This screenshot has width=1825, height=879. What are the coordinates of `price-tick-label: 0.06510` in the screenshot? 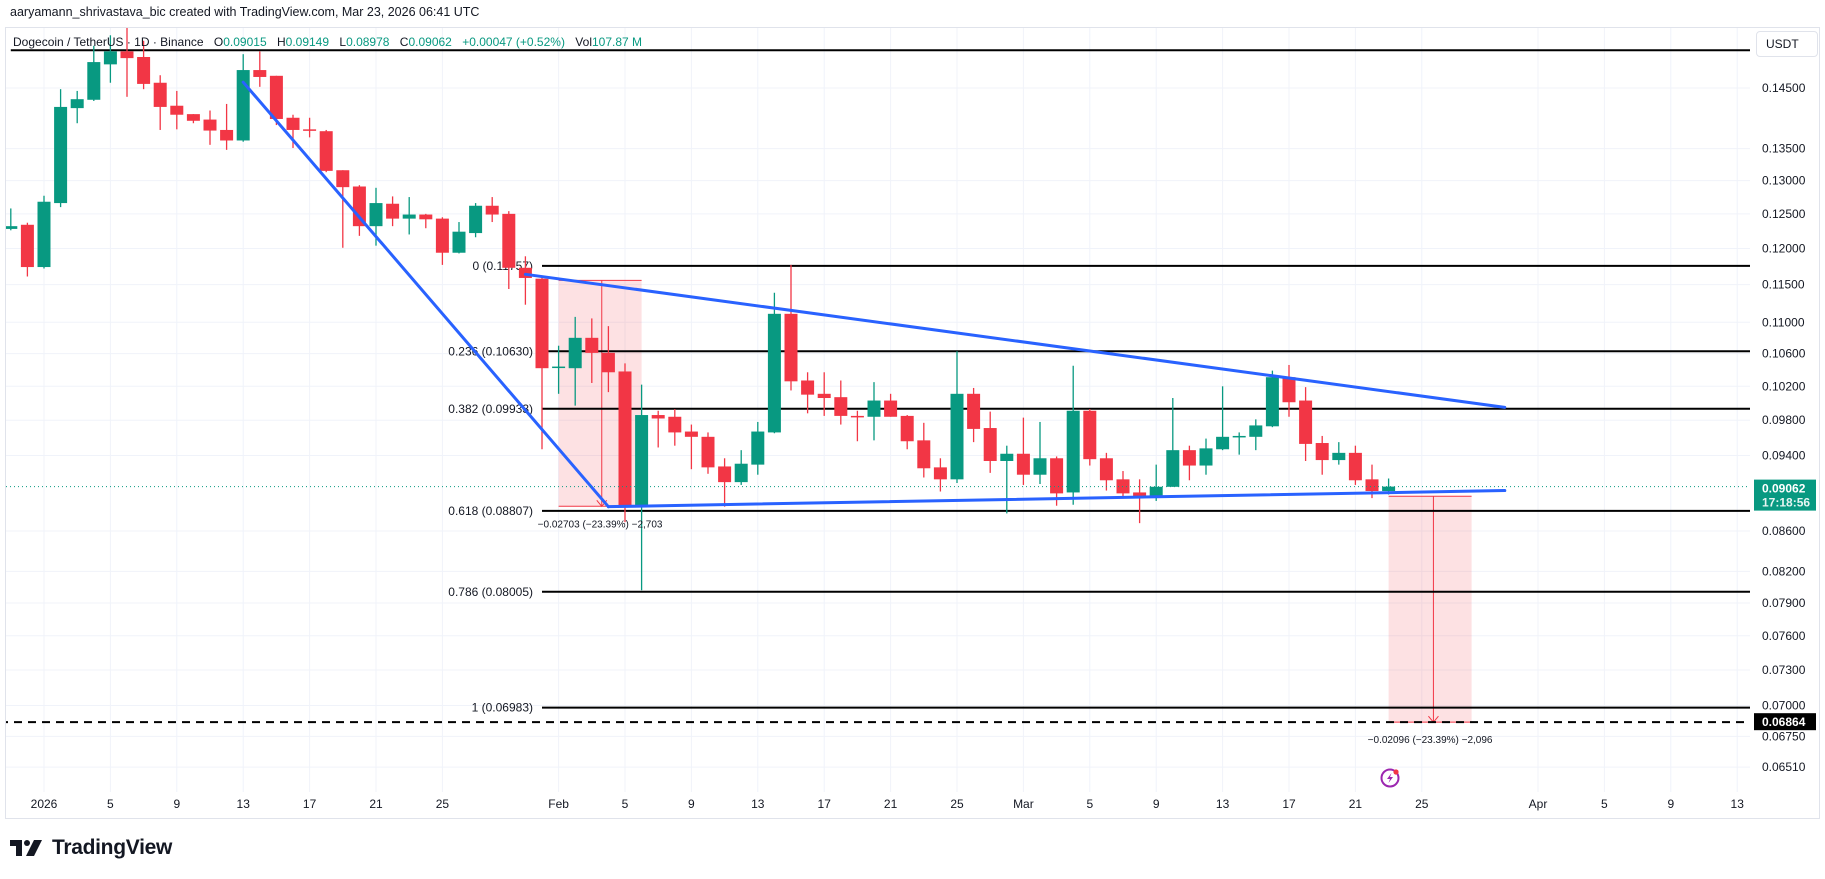 It's located at (1784, 767).